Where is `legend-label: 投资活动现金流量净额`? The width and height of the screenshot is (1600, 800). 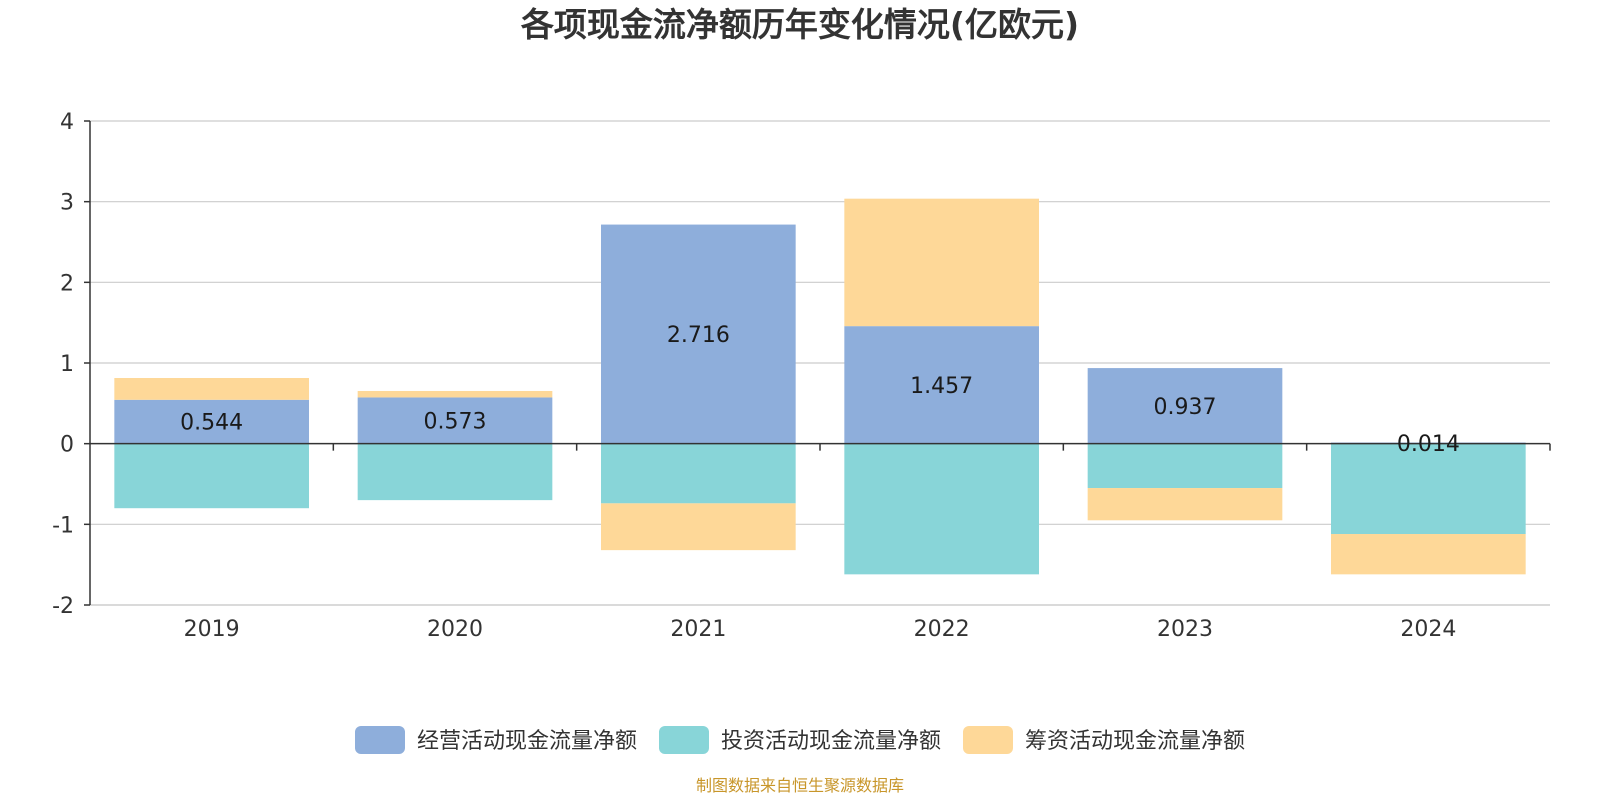 legend-label: 投资活动现金流量净额 is located at coordinates (831, 741).